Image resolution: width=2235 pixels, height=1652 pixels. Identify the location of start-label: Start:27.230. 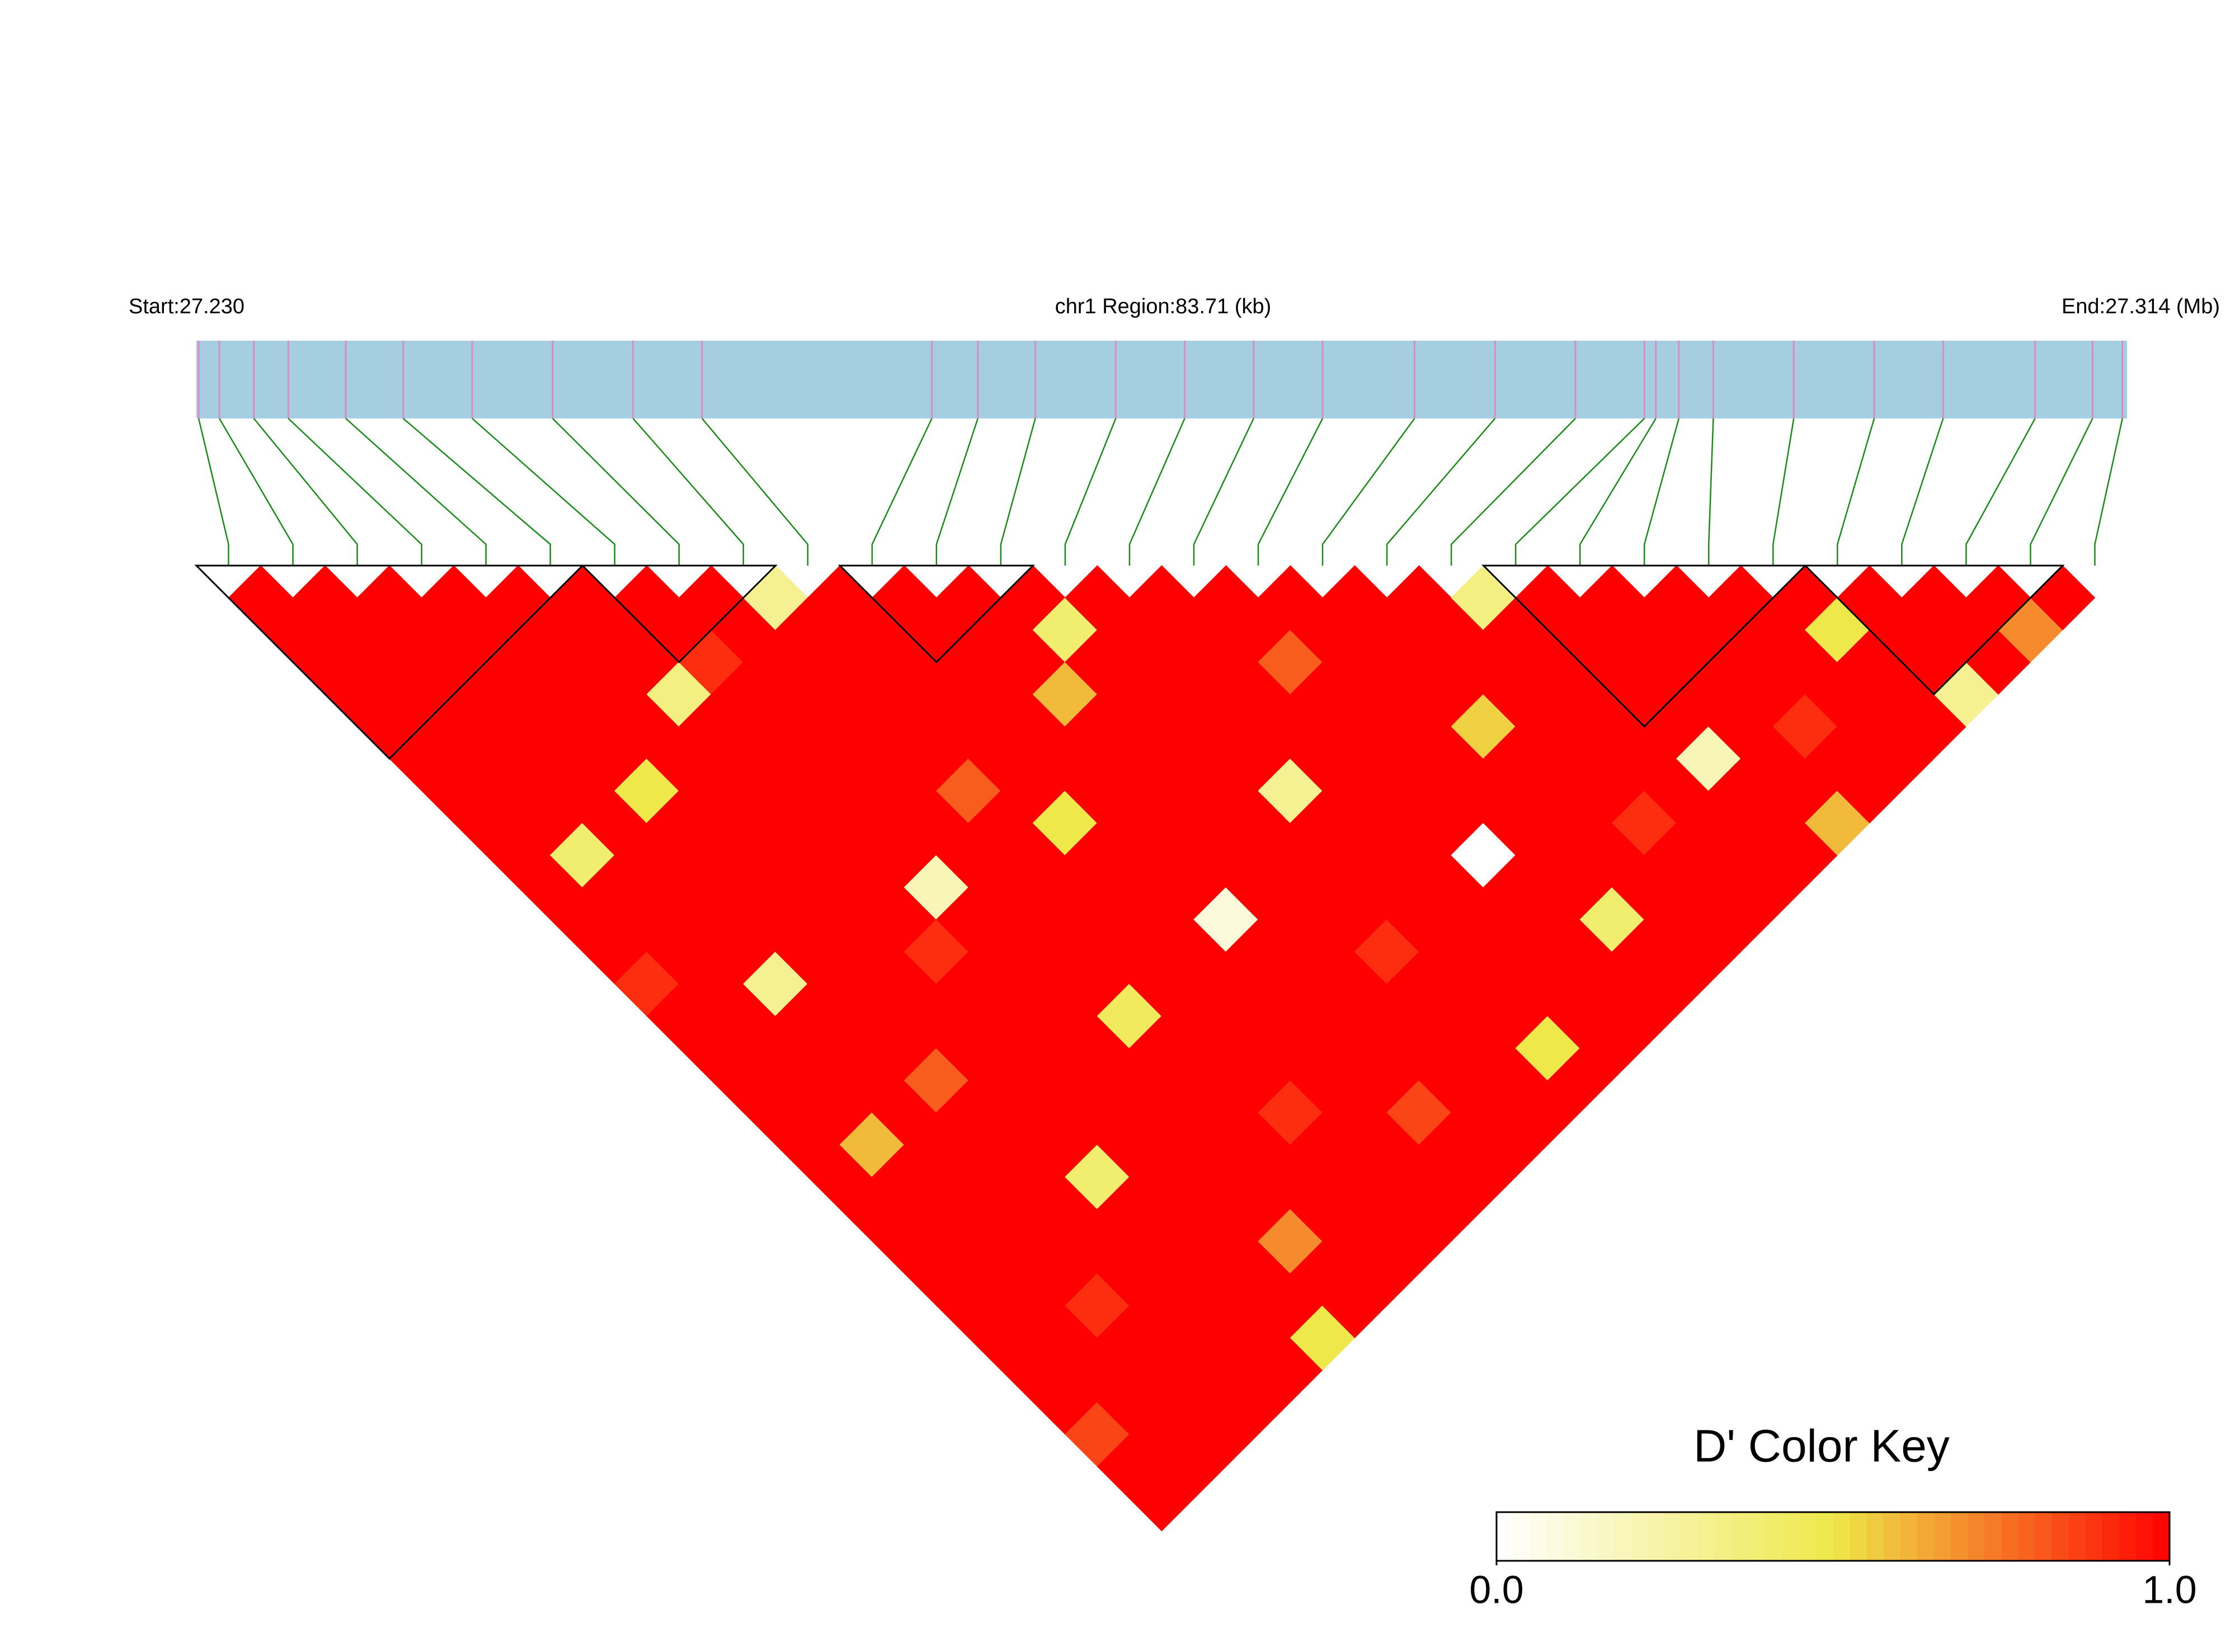
(186, 306).